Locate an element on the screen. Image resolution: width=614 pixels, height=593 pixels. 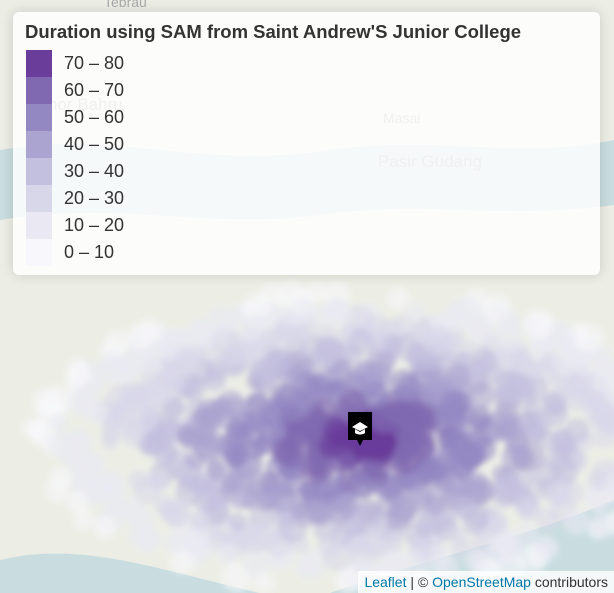
legend-label: 40 – 50 is located at coordinates (94, 144).